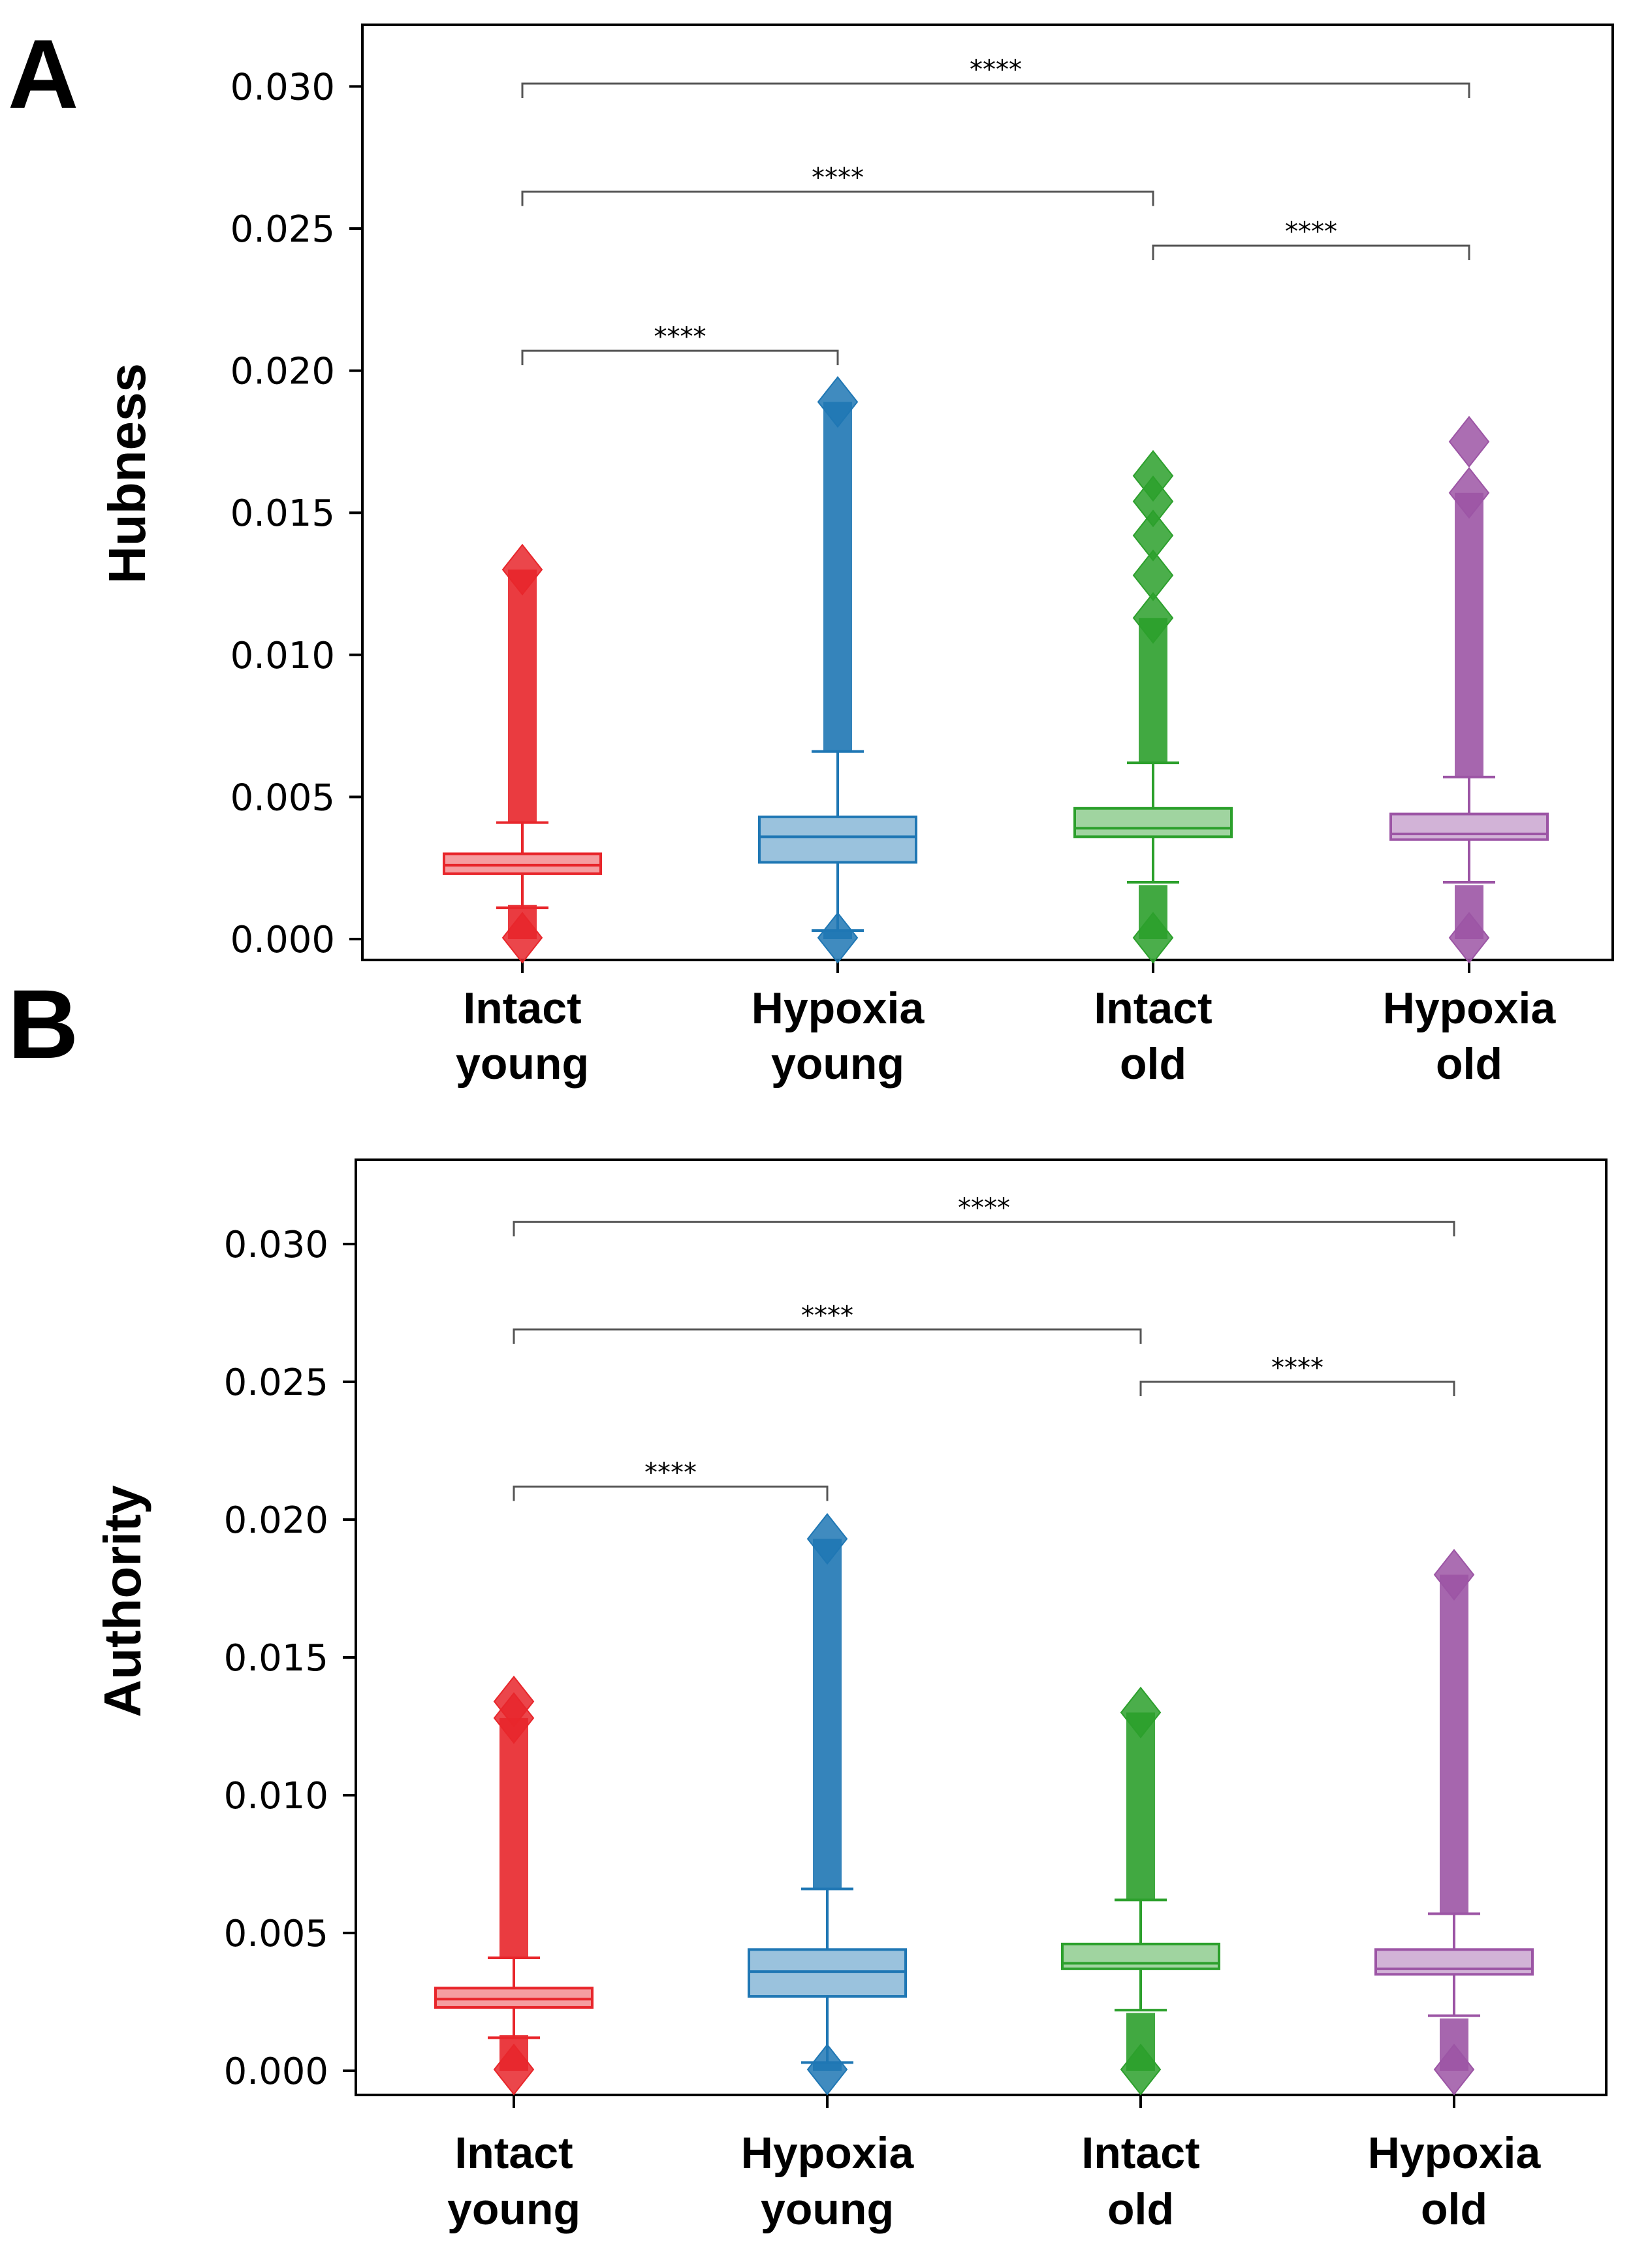  What do you see at coordinates (127, 473) in the screenshot?
I see `y-axis-title: Hubness` at bounding box center [127, 473].